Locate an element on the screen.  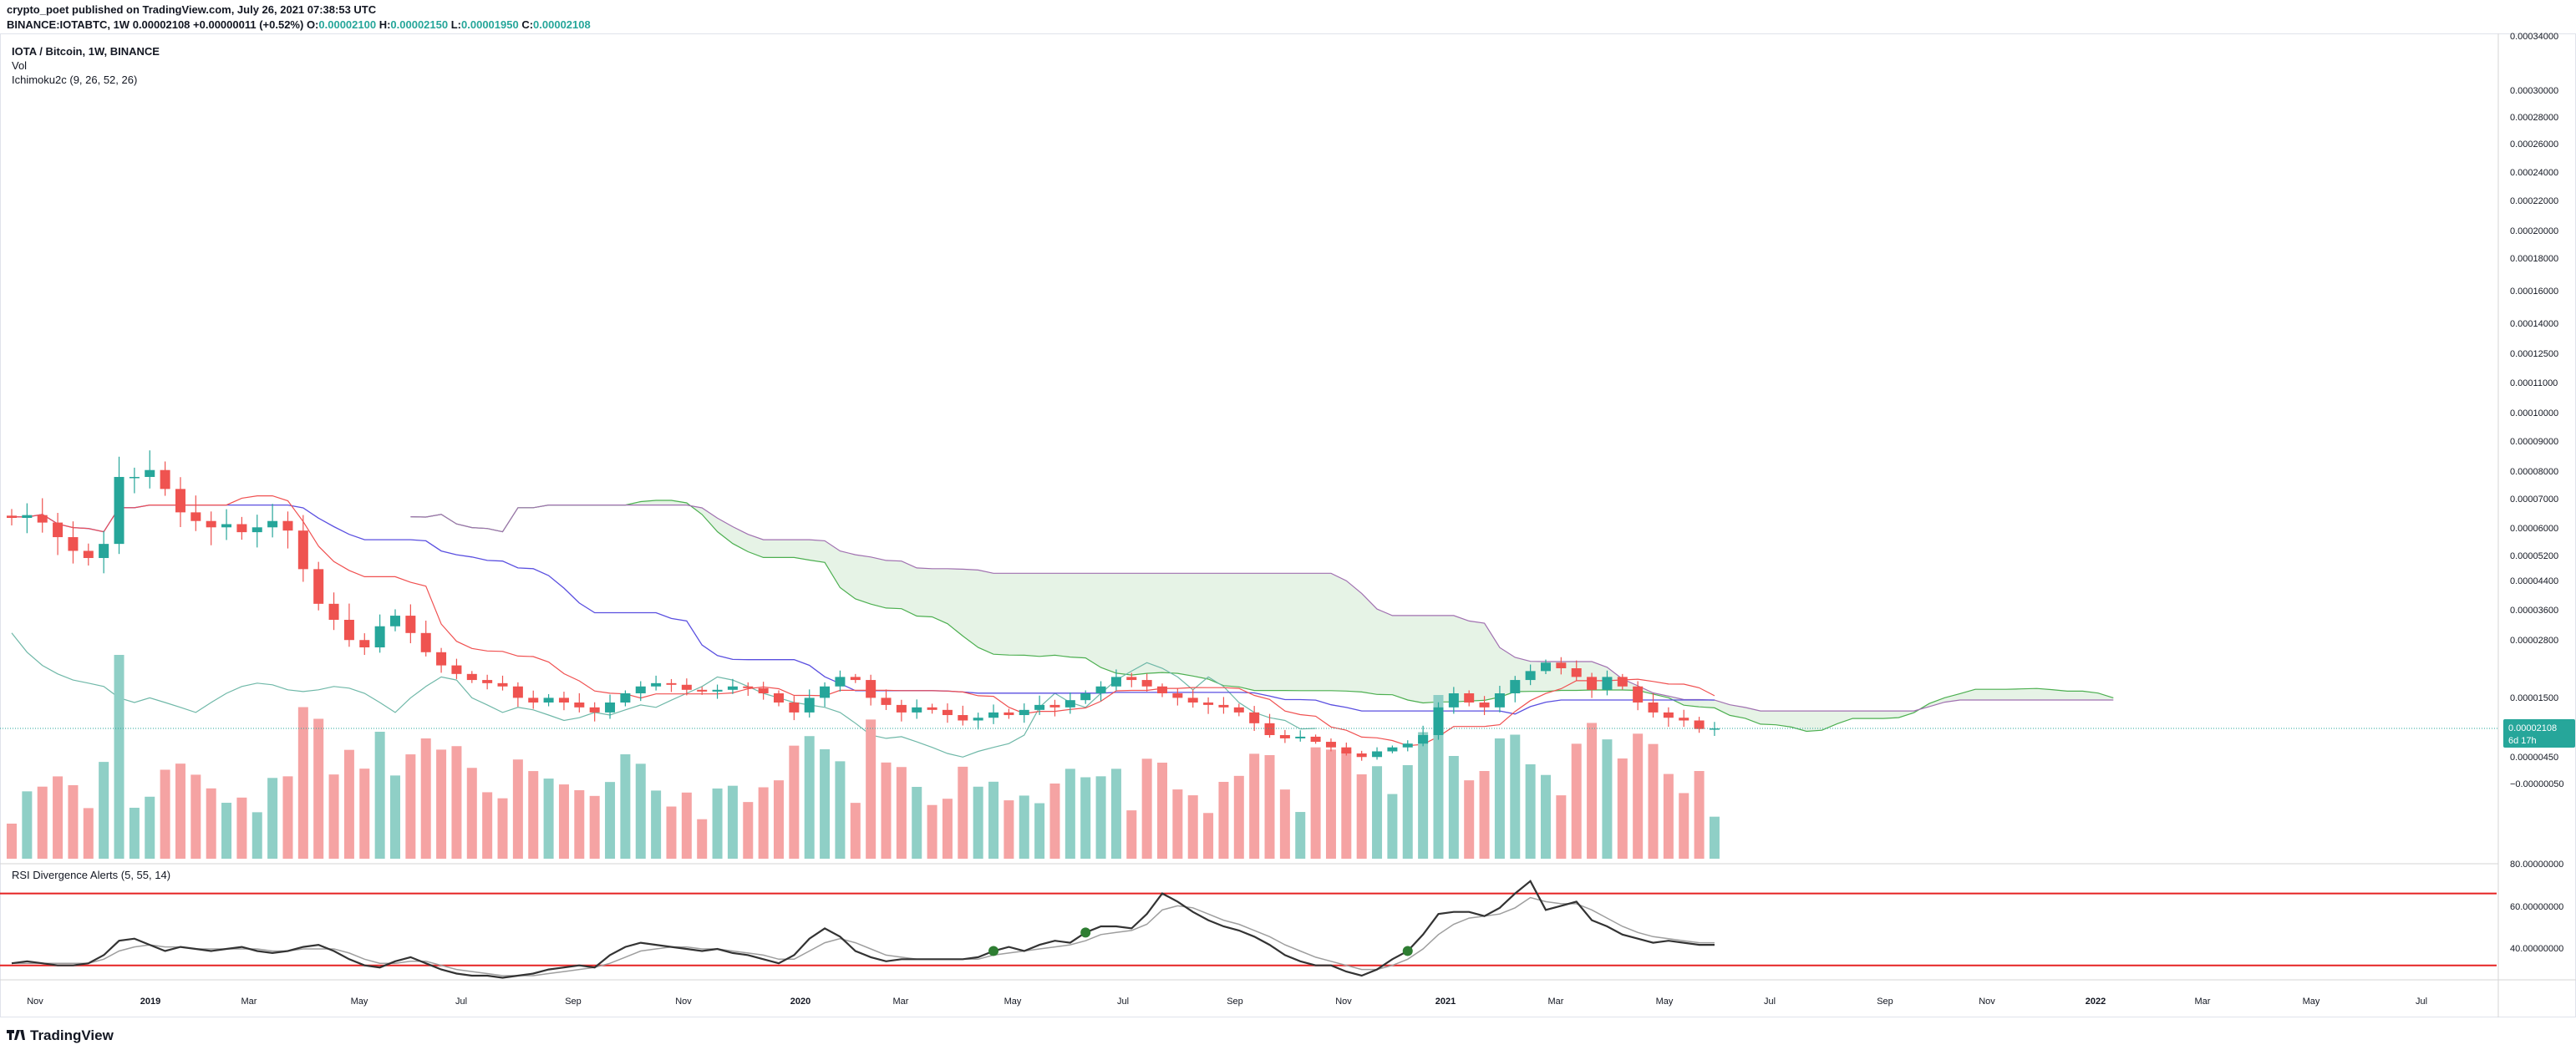
ichimoku-chikou is located at coordinates (663, 695).